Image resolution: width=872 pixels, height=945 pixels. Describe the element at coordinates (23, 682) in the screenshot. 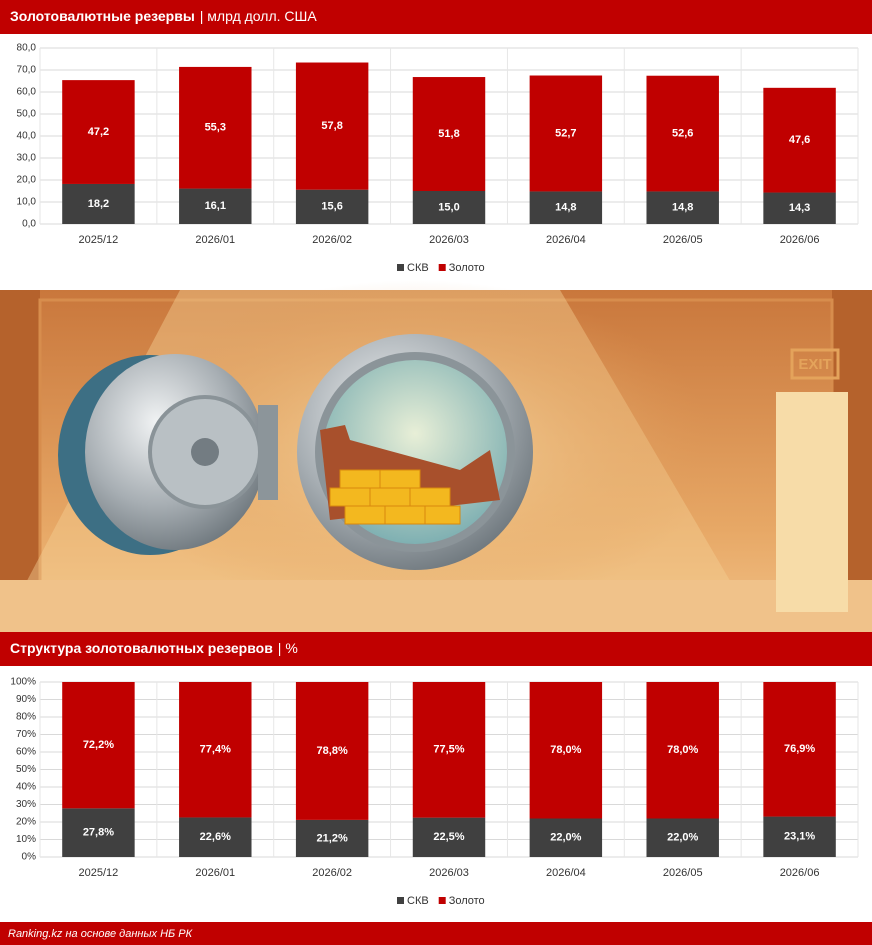

I see `y-tick-label: 100%` at that location.